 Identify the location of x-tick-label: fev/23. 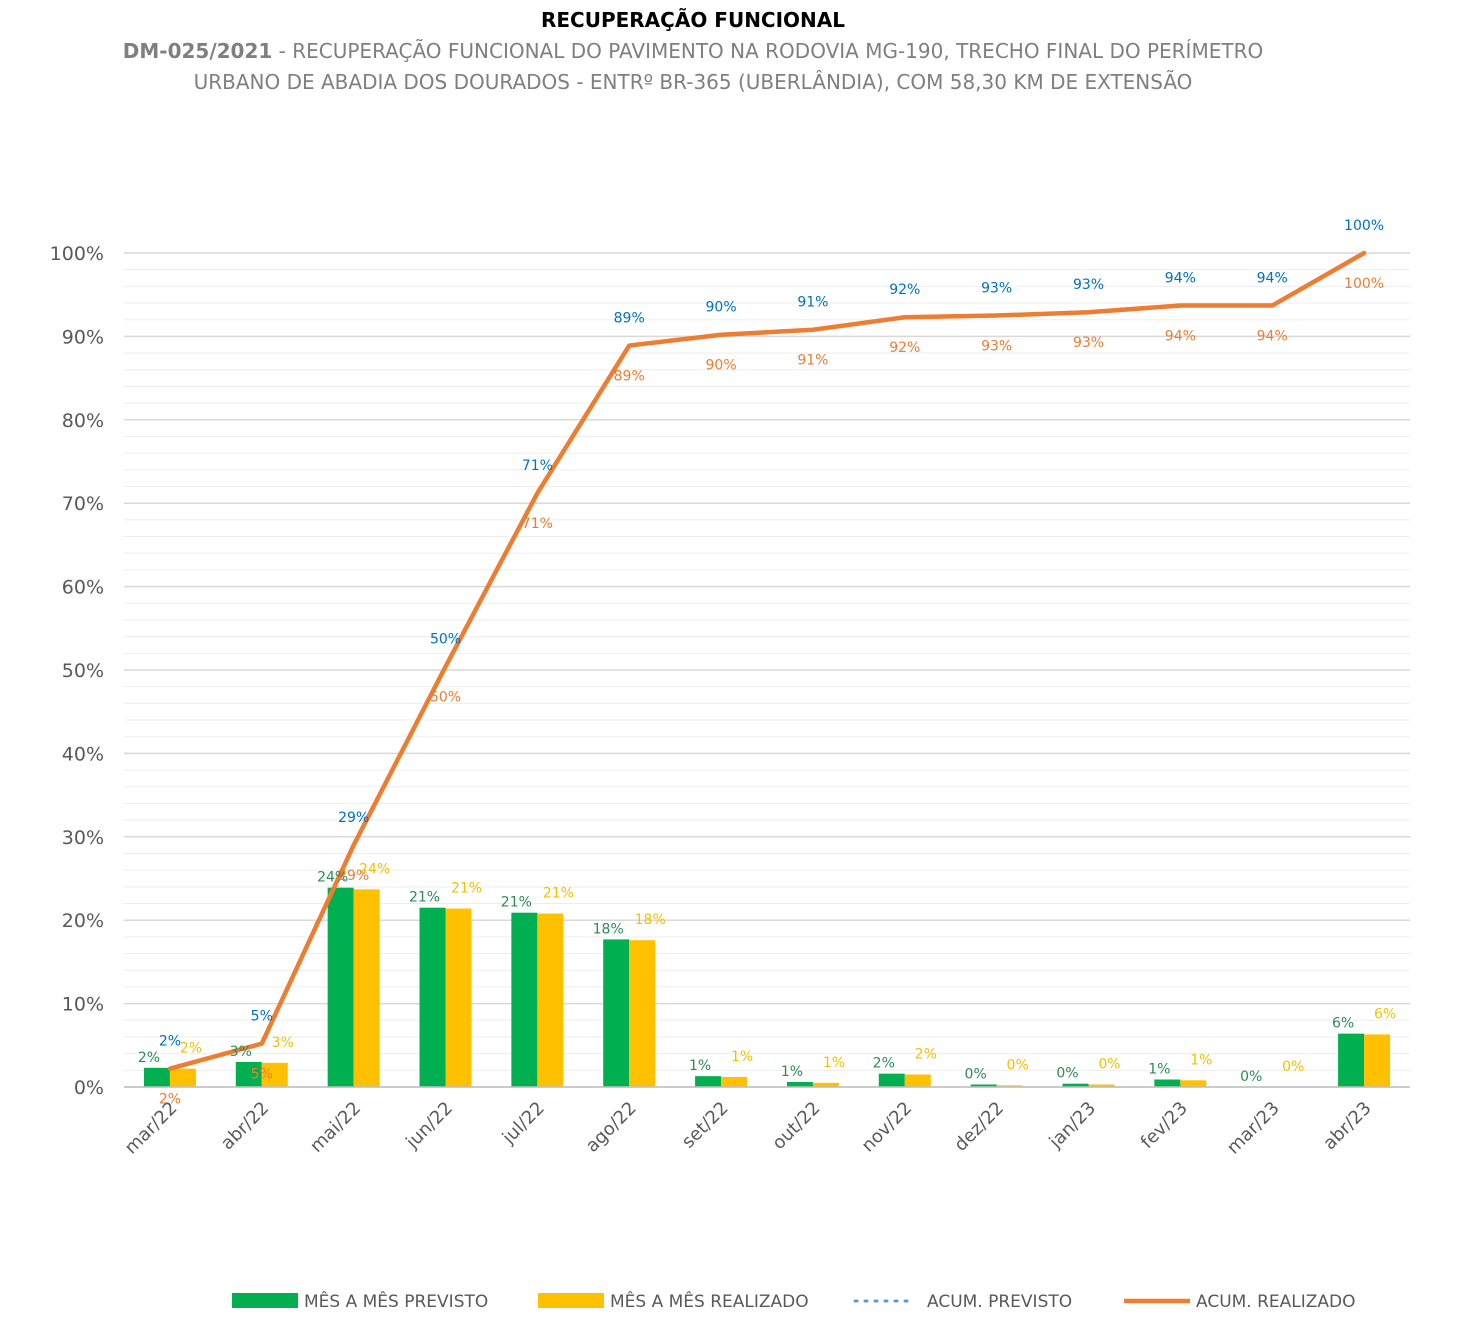
(1164, 1125).